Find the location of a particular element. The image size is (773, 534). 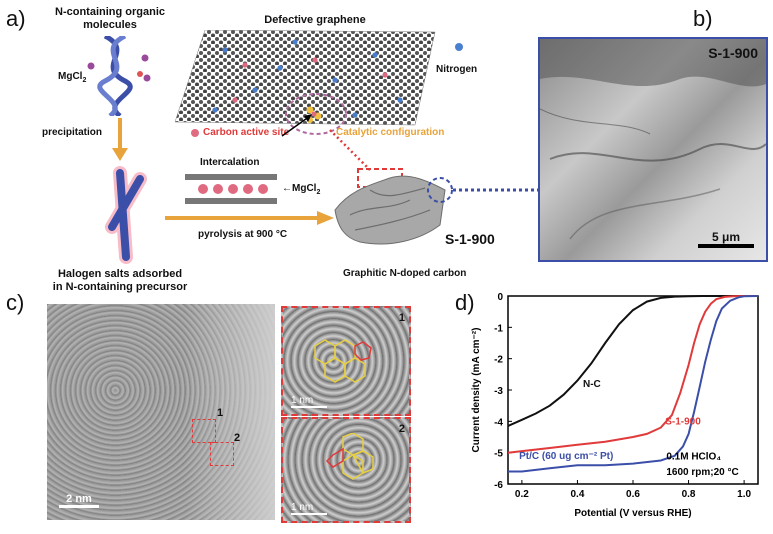

x-tick-label: 0.2 is located at coordinates (522, 494).